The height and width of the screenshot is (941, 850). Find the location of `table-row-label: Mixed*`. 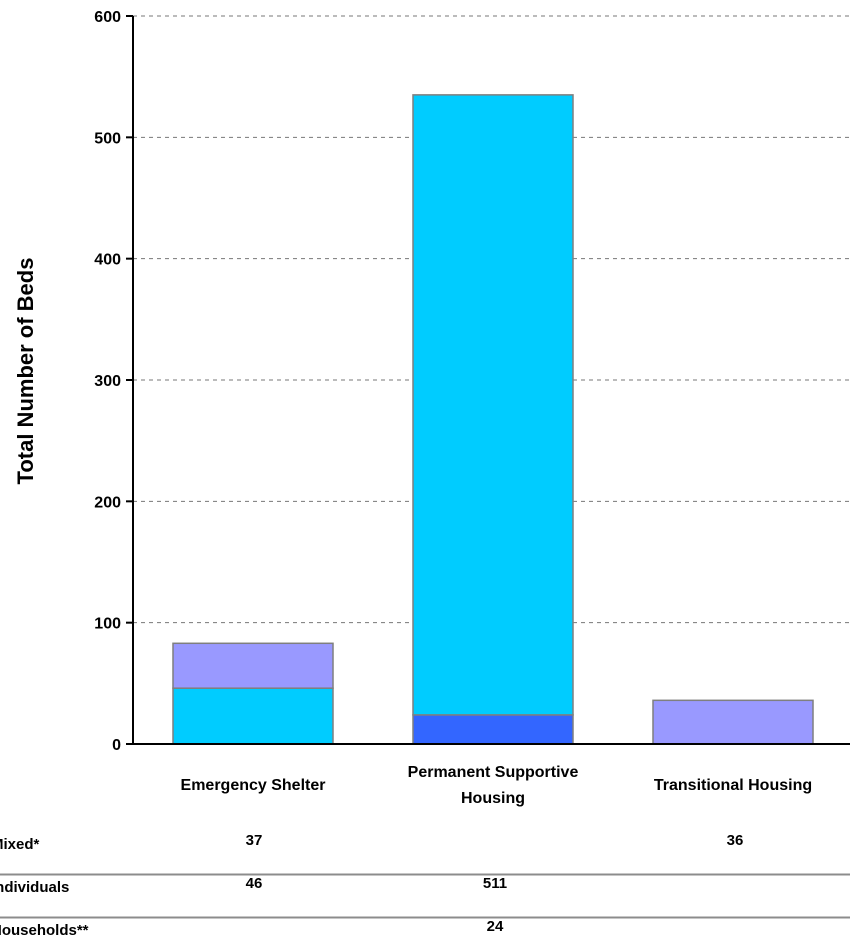

table-row-label: Mixed* is located at coordinates (20, 844).